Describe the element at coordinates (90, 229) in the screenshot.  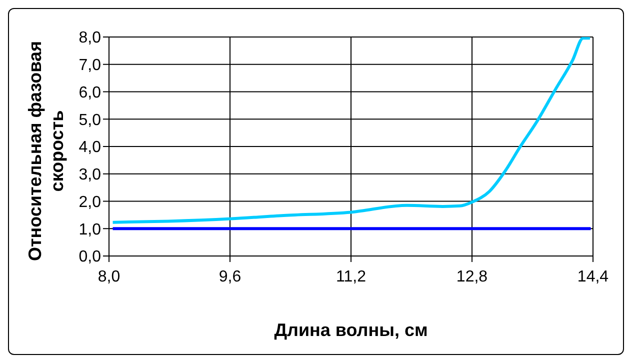
I see `y-tick-label: 1,0` at that location.